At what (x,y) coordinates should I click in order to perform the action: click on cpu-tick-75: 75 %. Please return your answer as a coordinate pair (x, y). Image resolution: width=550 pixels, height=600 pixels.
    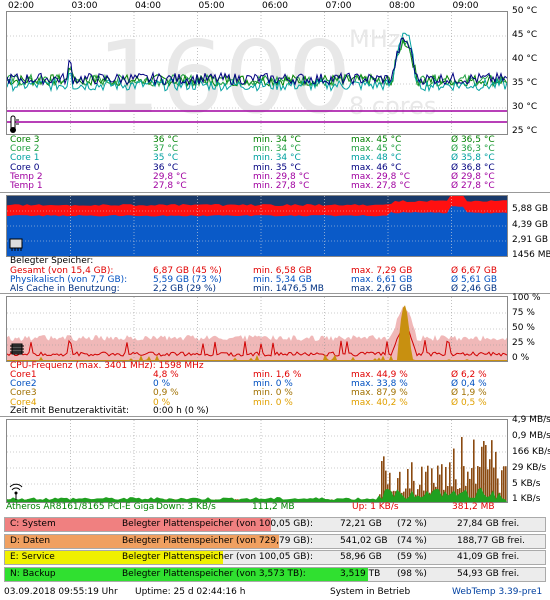
    Looking at the image, I should click on (523, 313).